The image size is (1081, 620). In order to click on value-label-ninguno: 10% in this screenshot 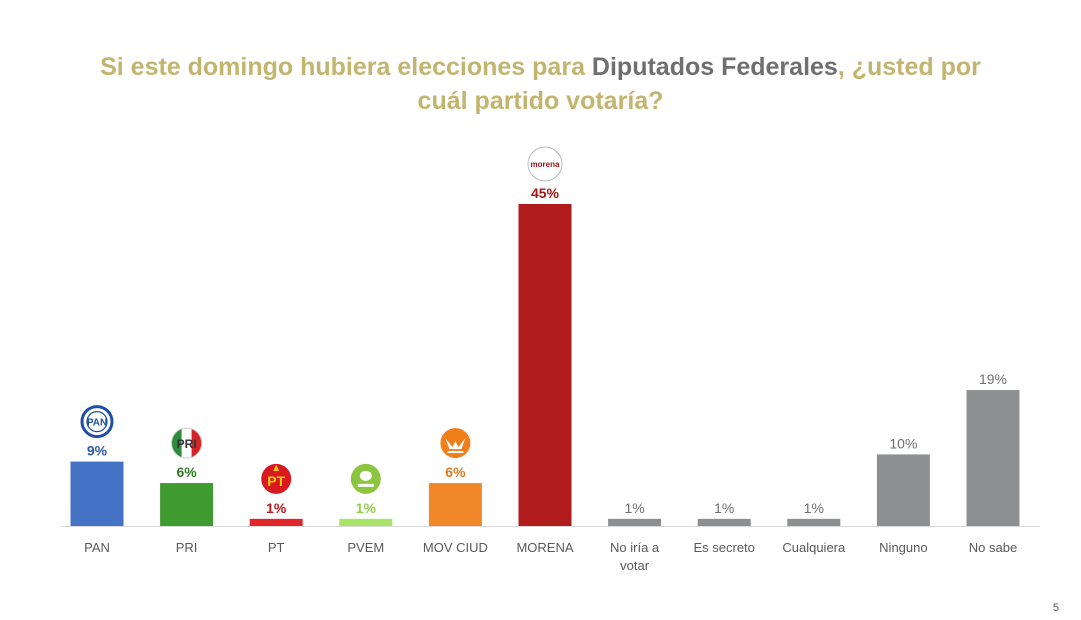, I will do `click(903, 443)`.